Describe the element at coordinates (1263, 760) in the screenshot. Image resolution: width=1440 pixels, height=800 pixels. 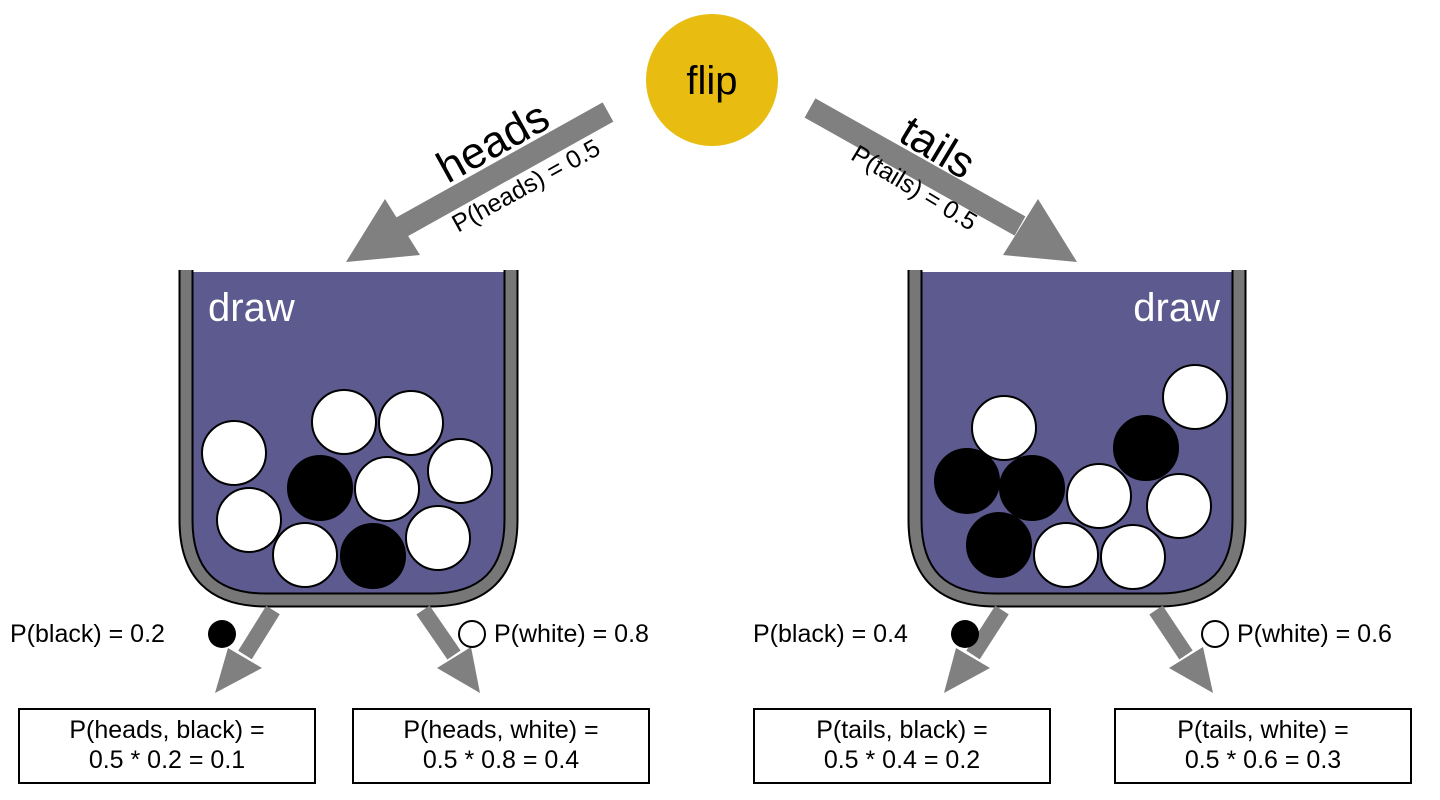
I see `outcome-tails-white-line2: 0.5 * 0.6 = 0.3` at that location.